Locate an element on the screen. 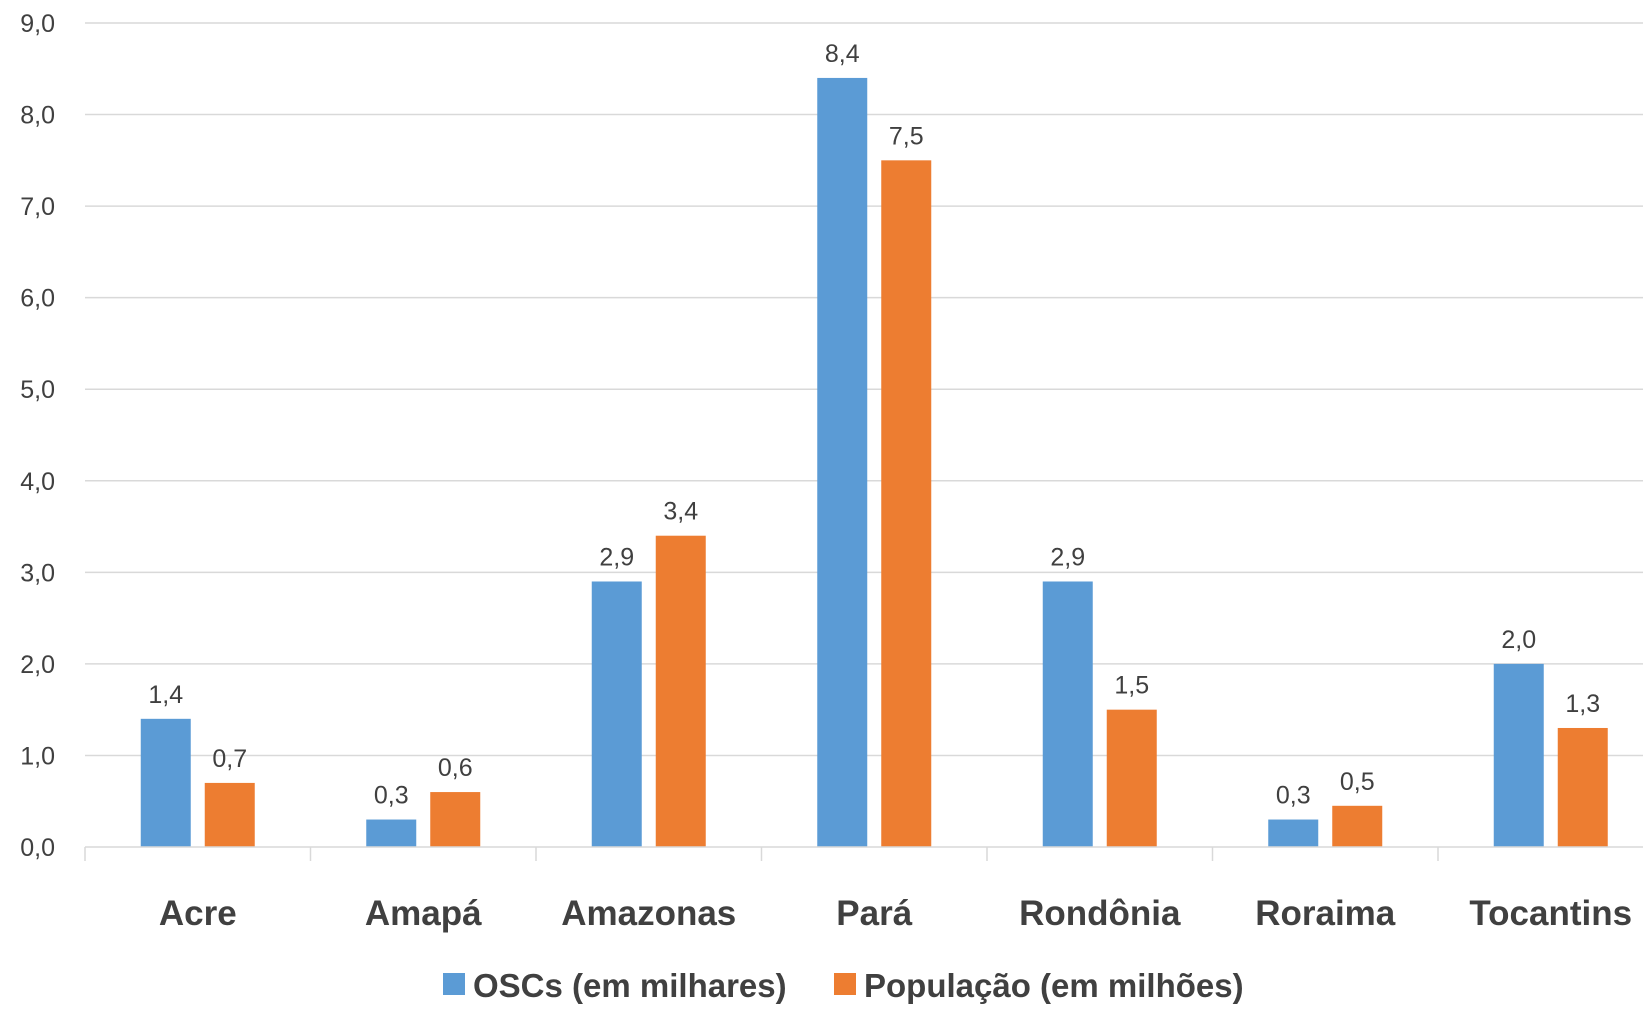  y-tick-label: 7,0 is located at coordinates (37, 207).